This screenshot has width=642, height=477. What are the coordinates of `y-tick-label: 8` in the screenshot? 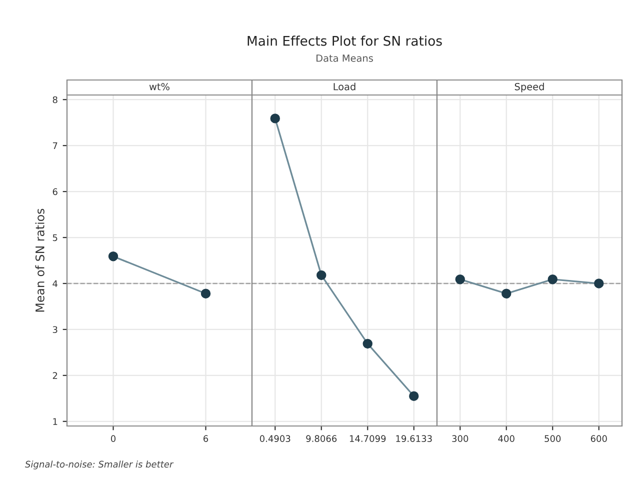 It's located at (55, 100).